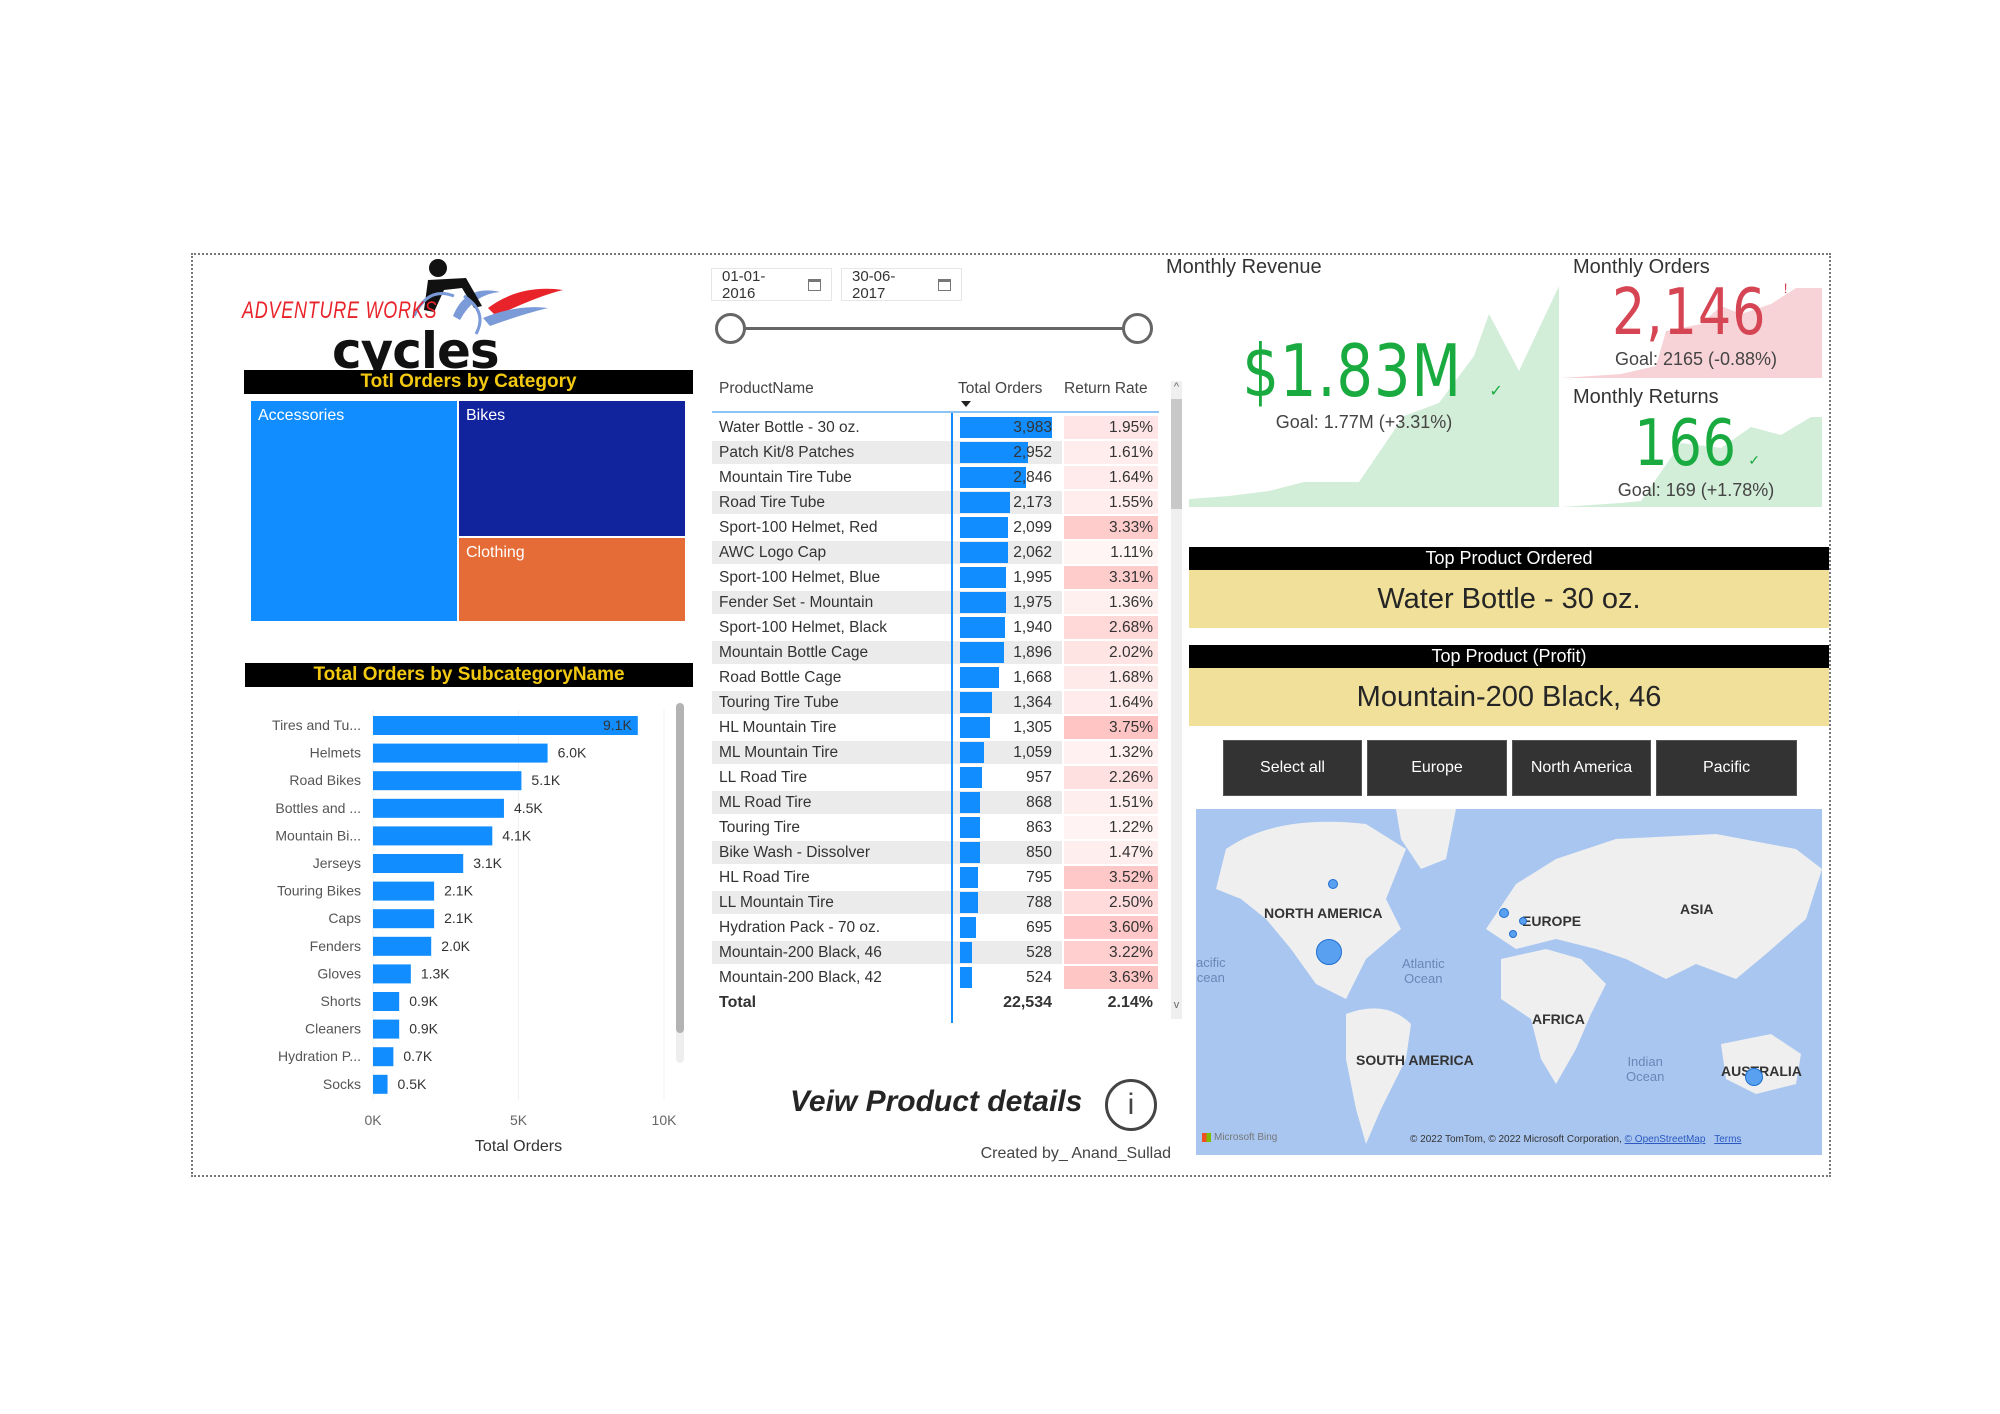  Describe the element at coordinates (572, 579) in the screenshot. I see `treemap-tile-clothing: Clothing` at that location.